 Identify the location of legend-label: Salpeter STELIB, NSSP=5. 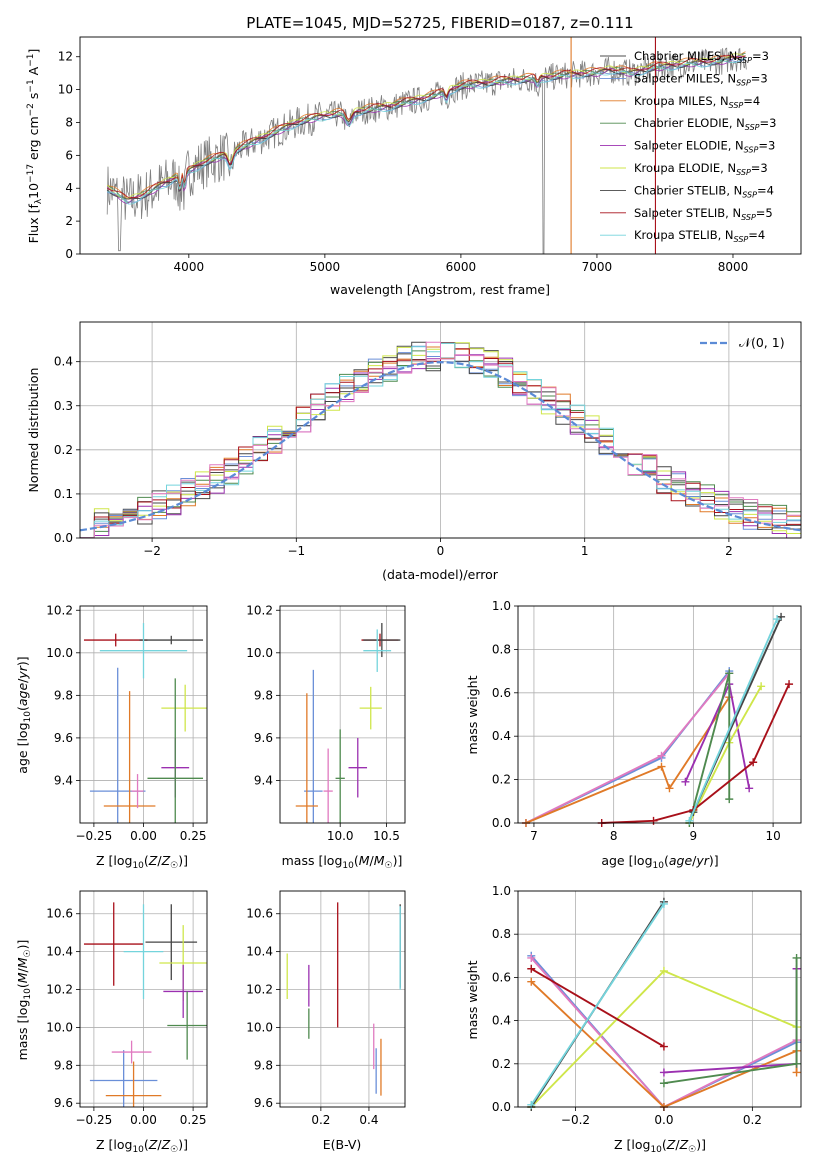
(703, 214).